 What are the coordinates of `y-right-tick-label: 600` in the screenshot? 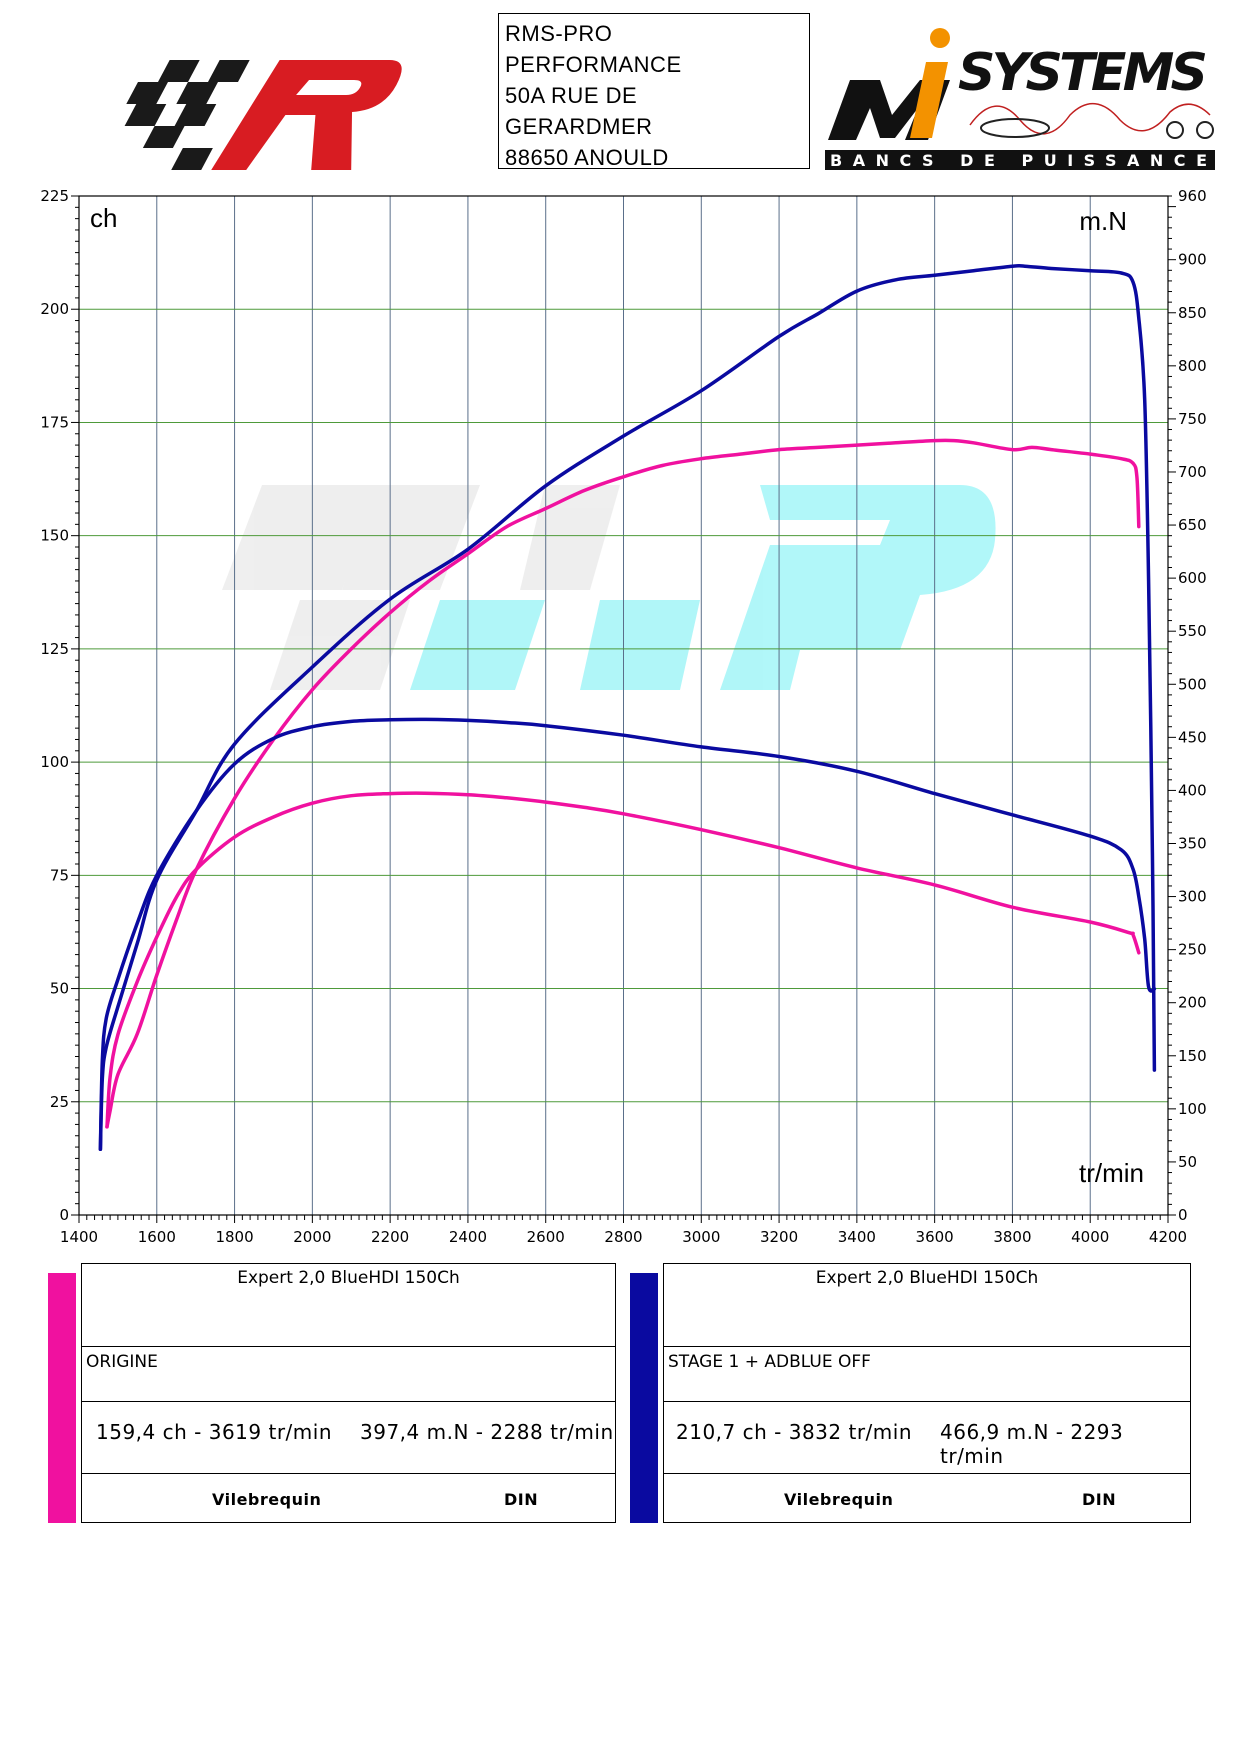 It's located at (1192, 578).